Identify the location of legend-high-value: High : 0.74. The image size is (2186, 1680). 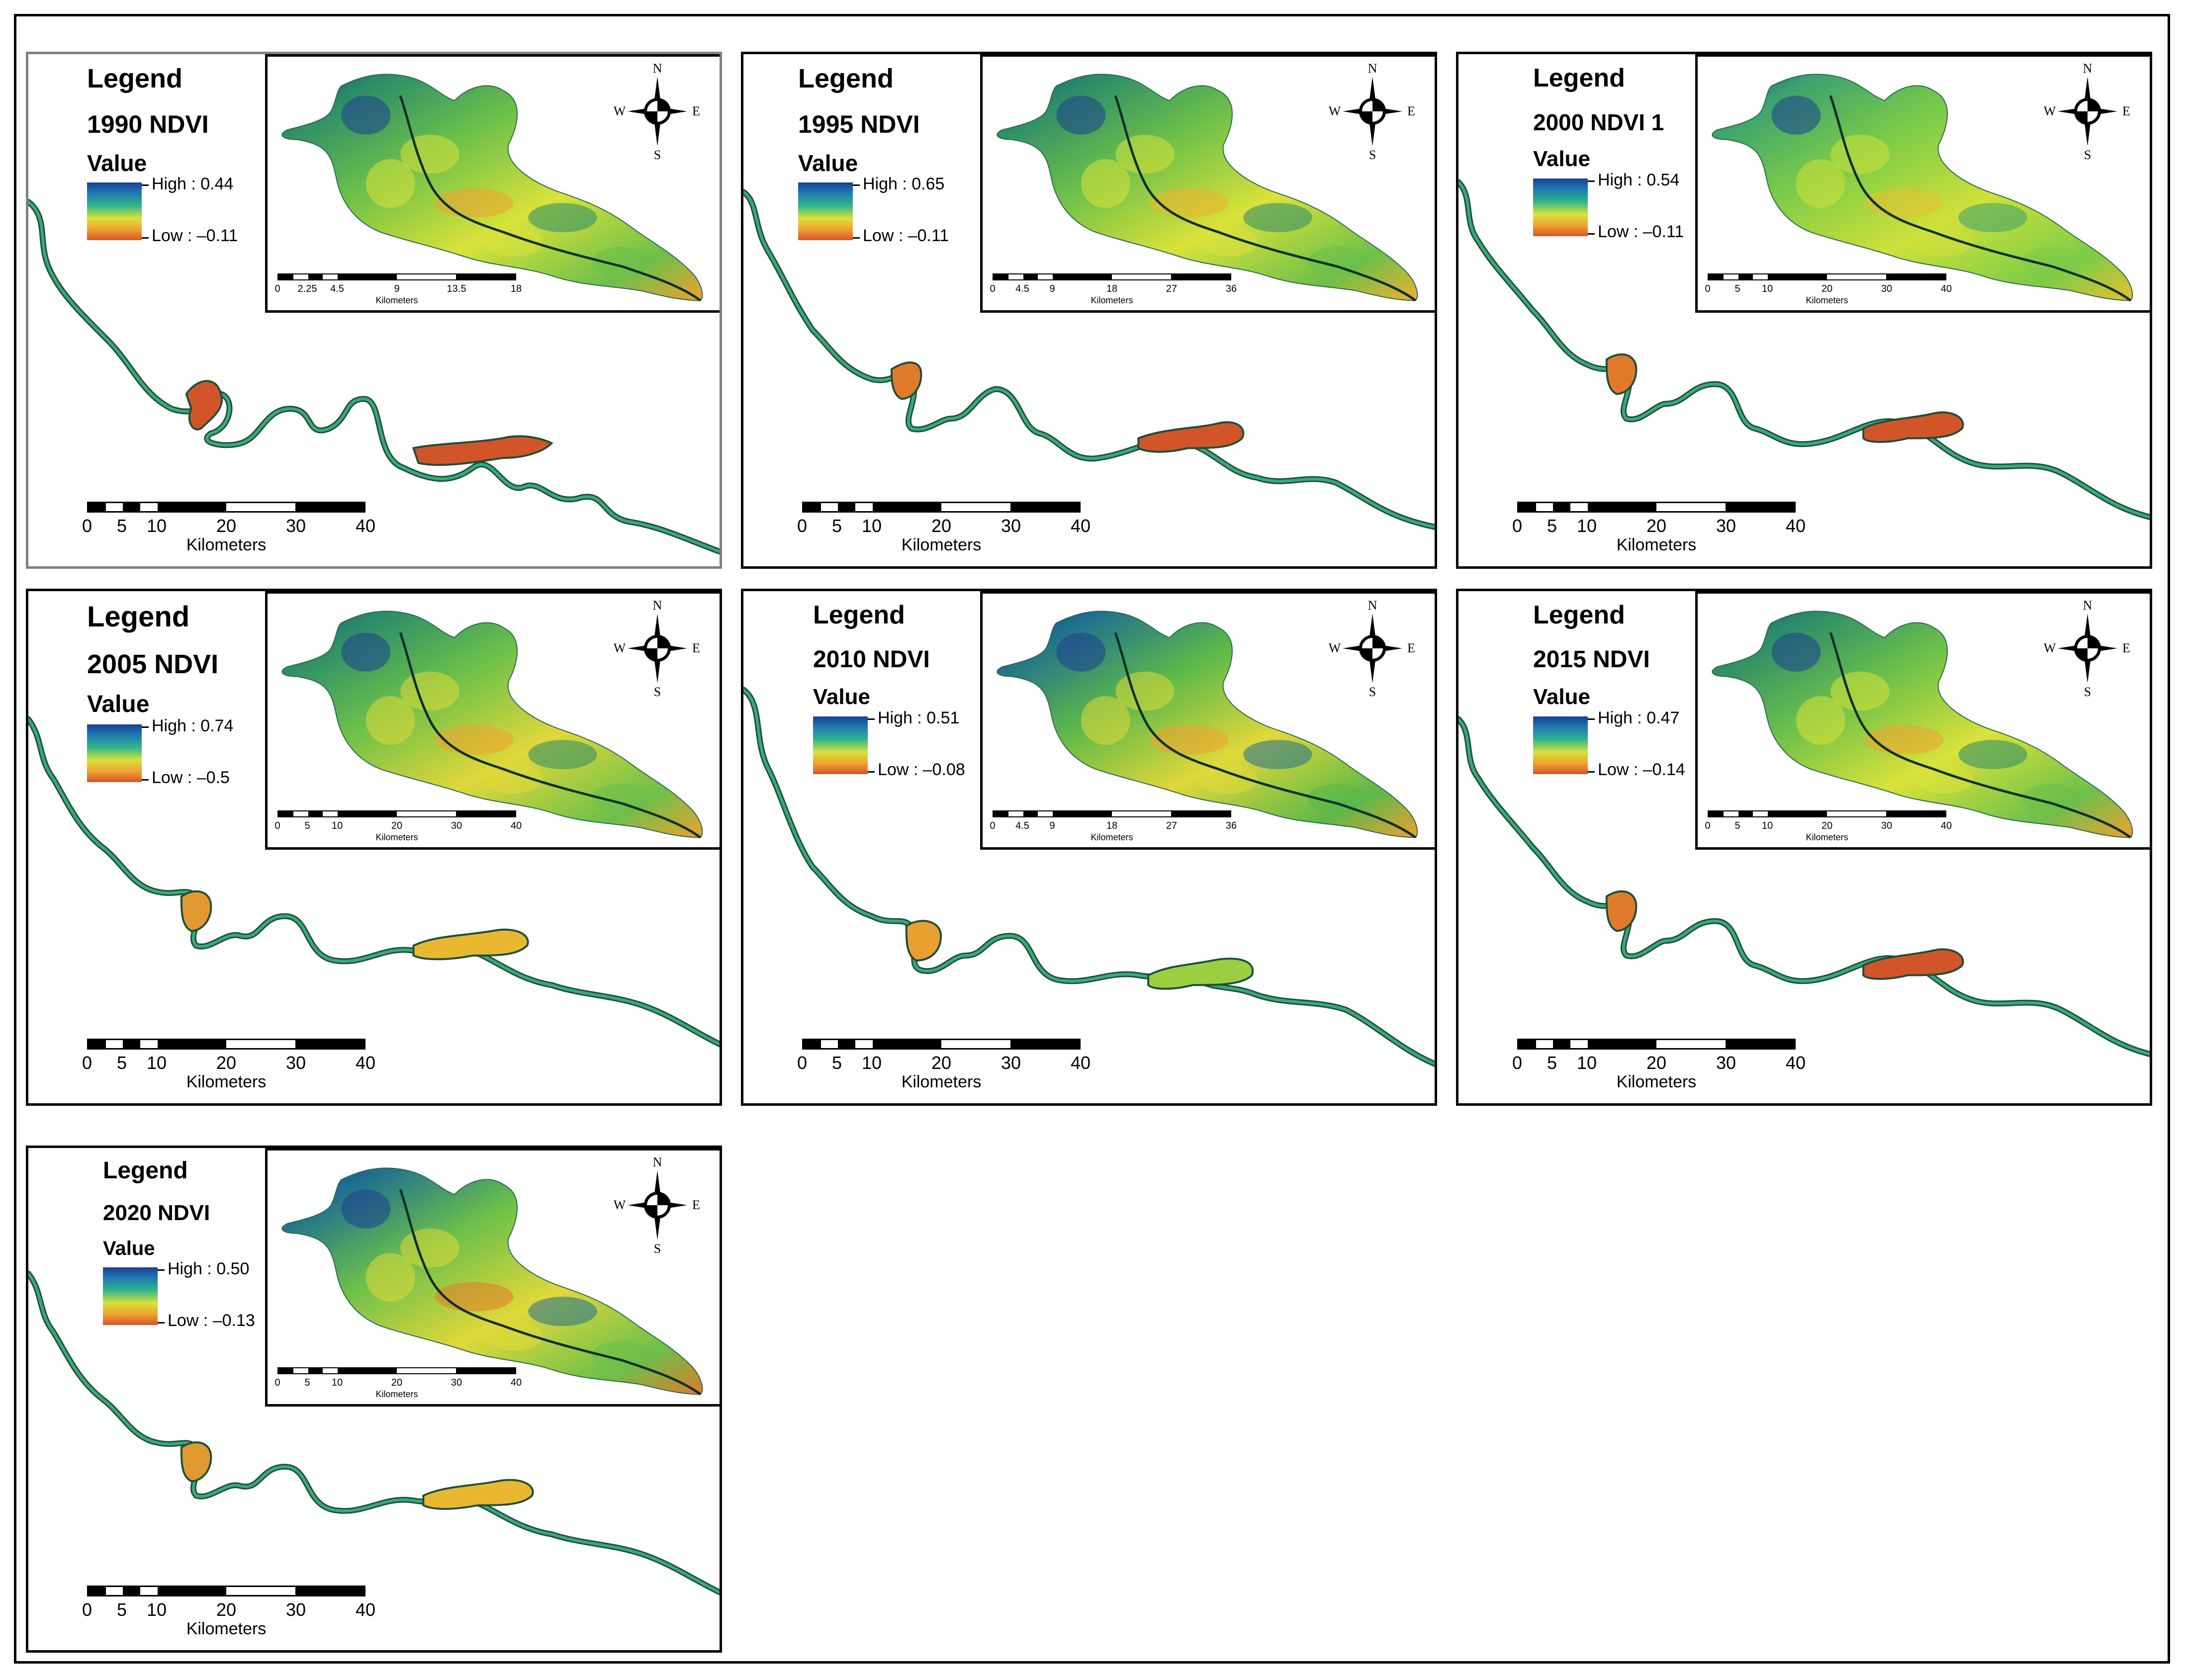
(193, 726).